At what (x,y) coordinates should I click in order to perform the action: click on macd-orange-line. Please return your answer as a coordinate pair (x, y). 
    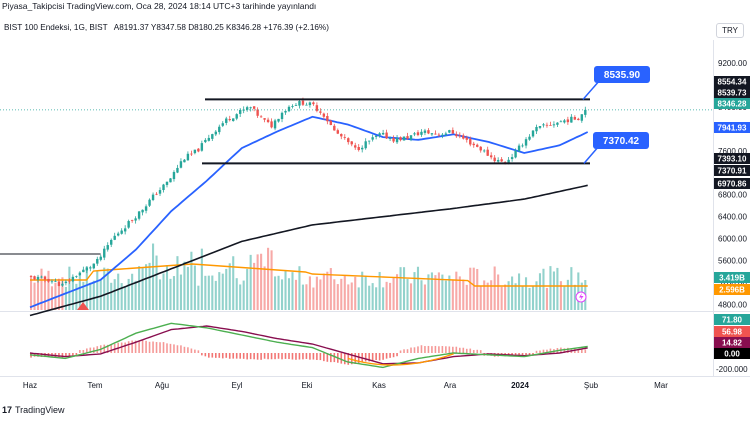
    Looking at the image, I should click on (400, 359).